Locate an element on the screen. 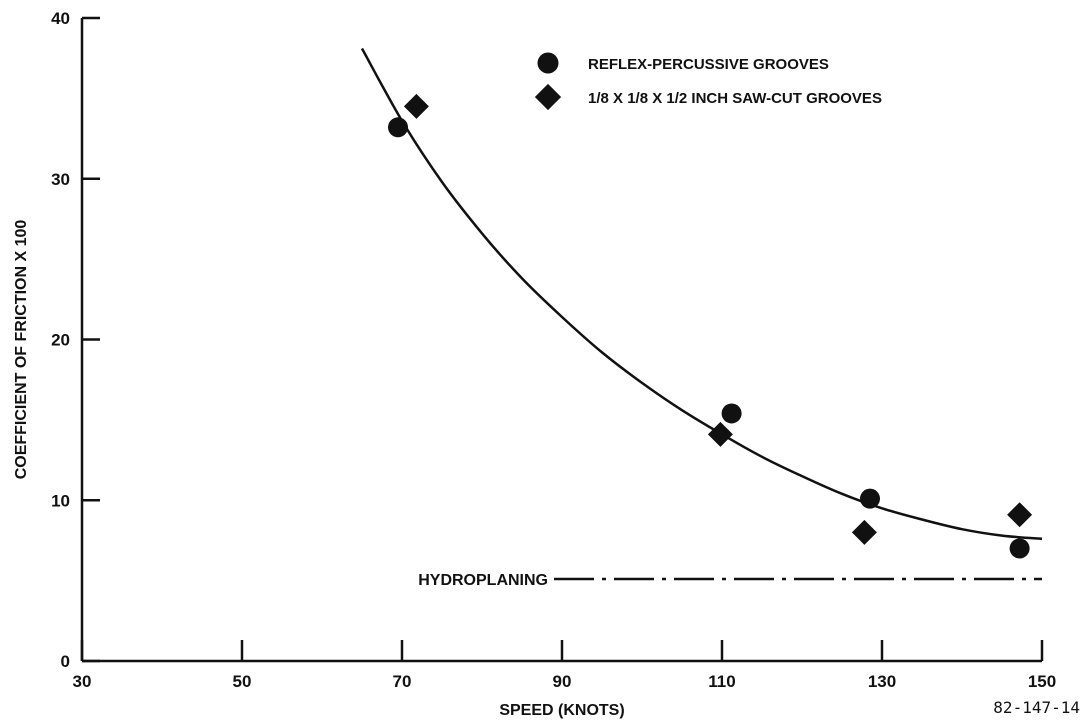 Image resolution: width=1085 pixels, height=724 pixels. x-tick-label: 50 is located at coordinates (242, 681).